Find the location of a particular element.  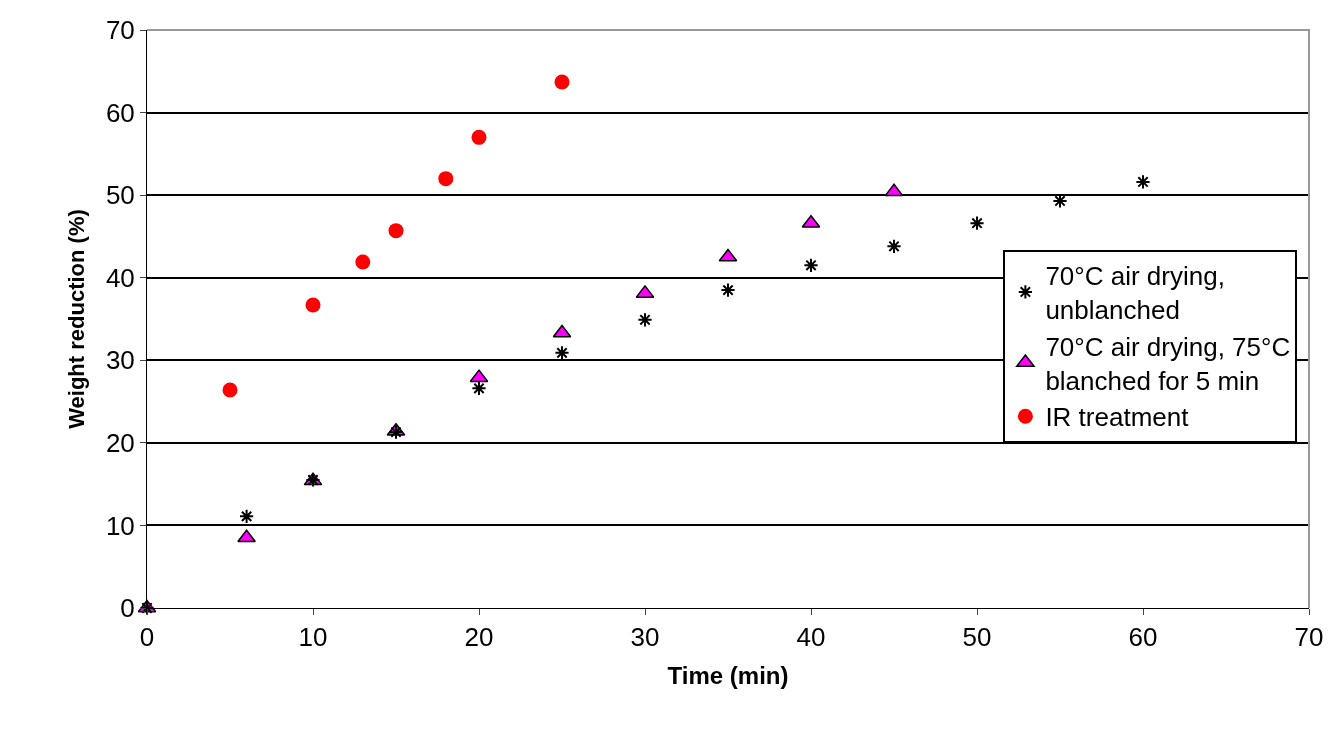

x-tick-label: 50 is located at coordinates (977, 637).